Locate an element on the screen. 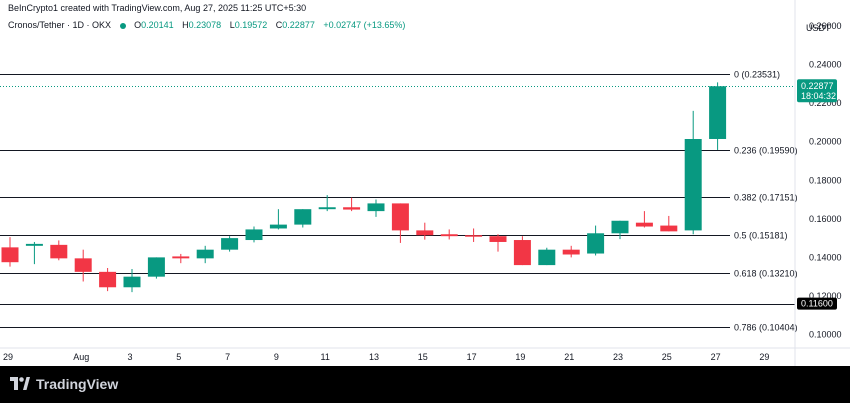 Image resolution: width=850 pixels, height=403 pixels. time-tick-label: 27 is located at coordinates (716, 357).